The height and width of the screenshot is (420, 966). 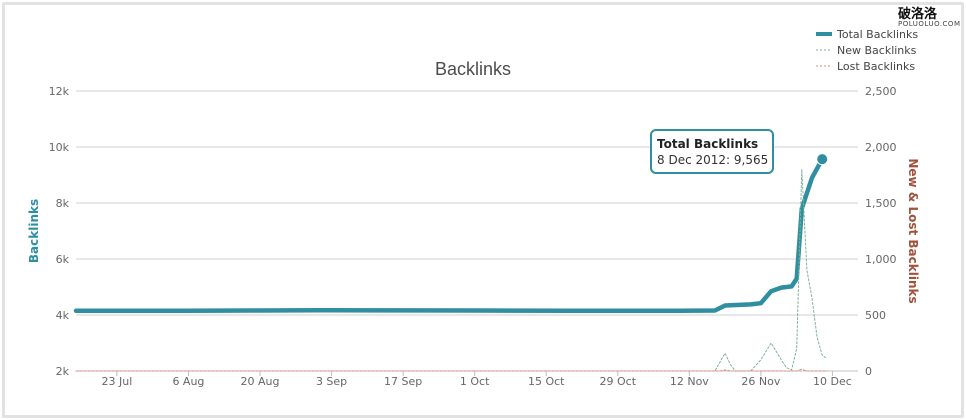 I want to click on x-tick-label: 17 Sep, so click(x=403, y=381).